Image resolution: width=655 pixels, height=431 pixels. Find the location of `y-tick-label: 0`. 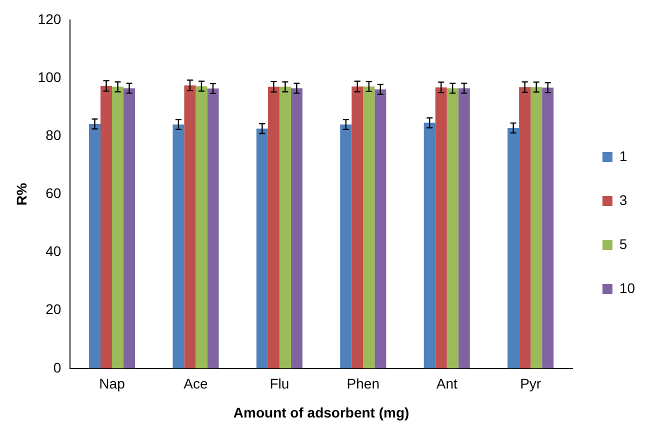

y-tick-label: 0 is located at coordinates (57, 367).